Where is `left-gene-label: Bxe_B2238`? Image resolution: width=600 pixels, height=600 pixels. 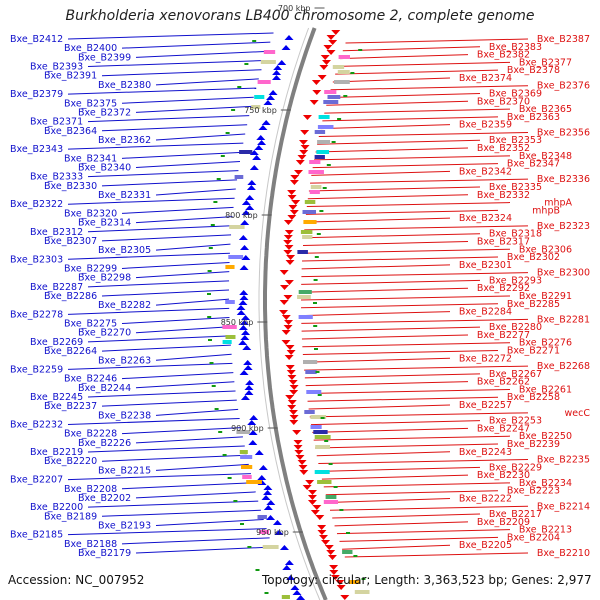
left-gene-label: Bxe_B2238 is located at coordinates (124, 415).